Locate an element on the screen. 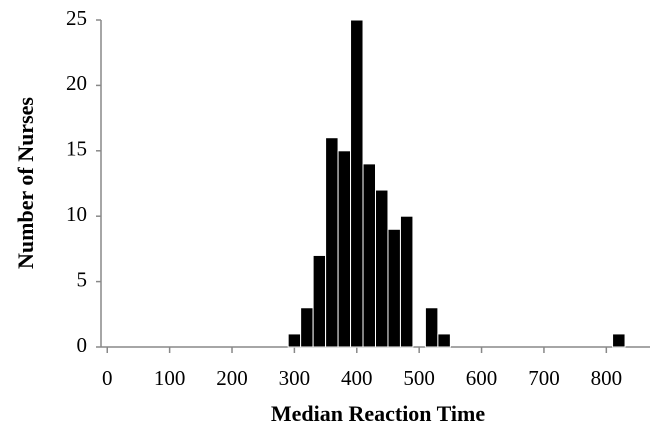 This screenshot has width=657, height=435. x-tick-label: 800 is located at coordinates (607, 378).